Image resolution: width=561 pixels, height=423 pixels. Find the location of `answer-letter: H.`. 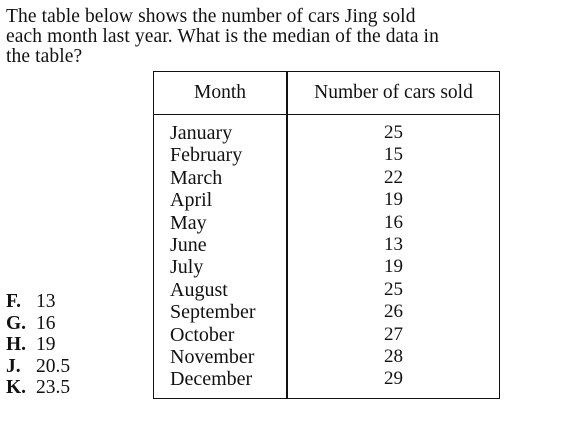

answer-letter: H. is located at coordinates (16, 344).